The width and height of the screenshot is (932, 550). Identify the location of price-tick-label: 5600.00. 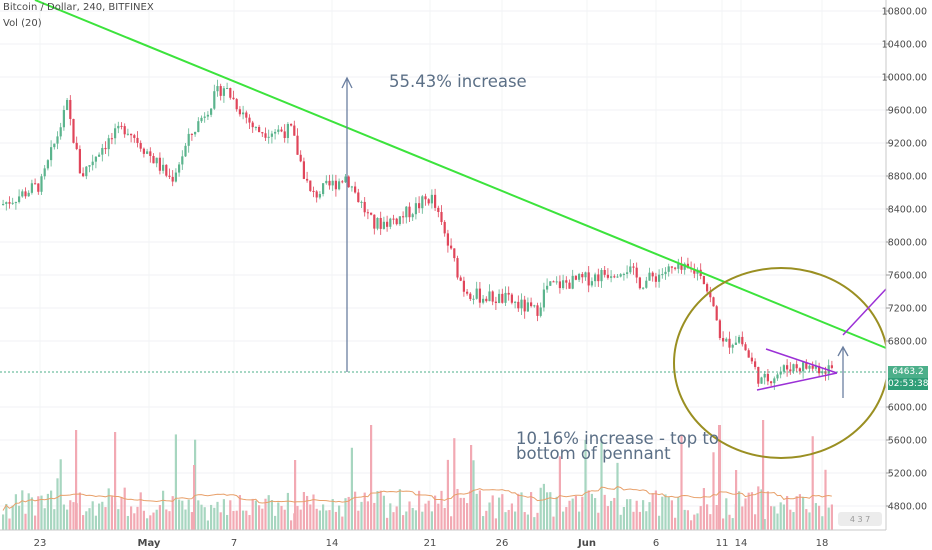
(907, 441).